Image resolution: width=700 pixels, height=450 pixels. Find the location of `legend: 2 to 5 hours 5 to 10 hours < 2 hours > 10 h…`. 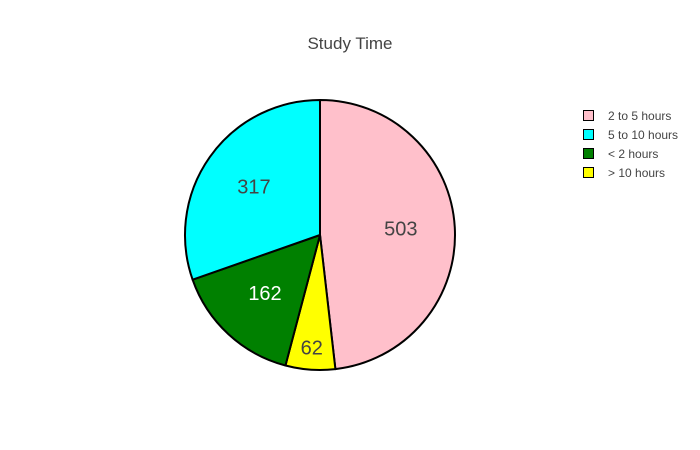

legend: 2 to 5 hours 5 to 10 hours < 2 hours > 10 h… is located at coordinates (630, 144).